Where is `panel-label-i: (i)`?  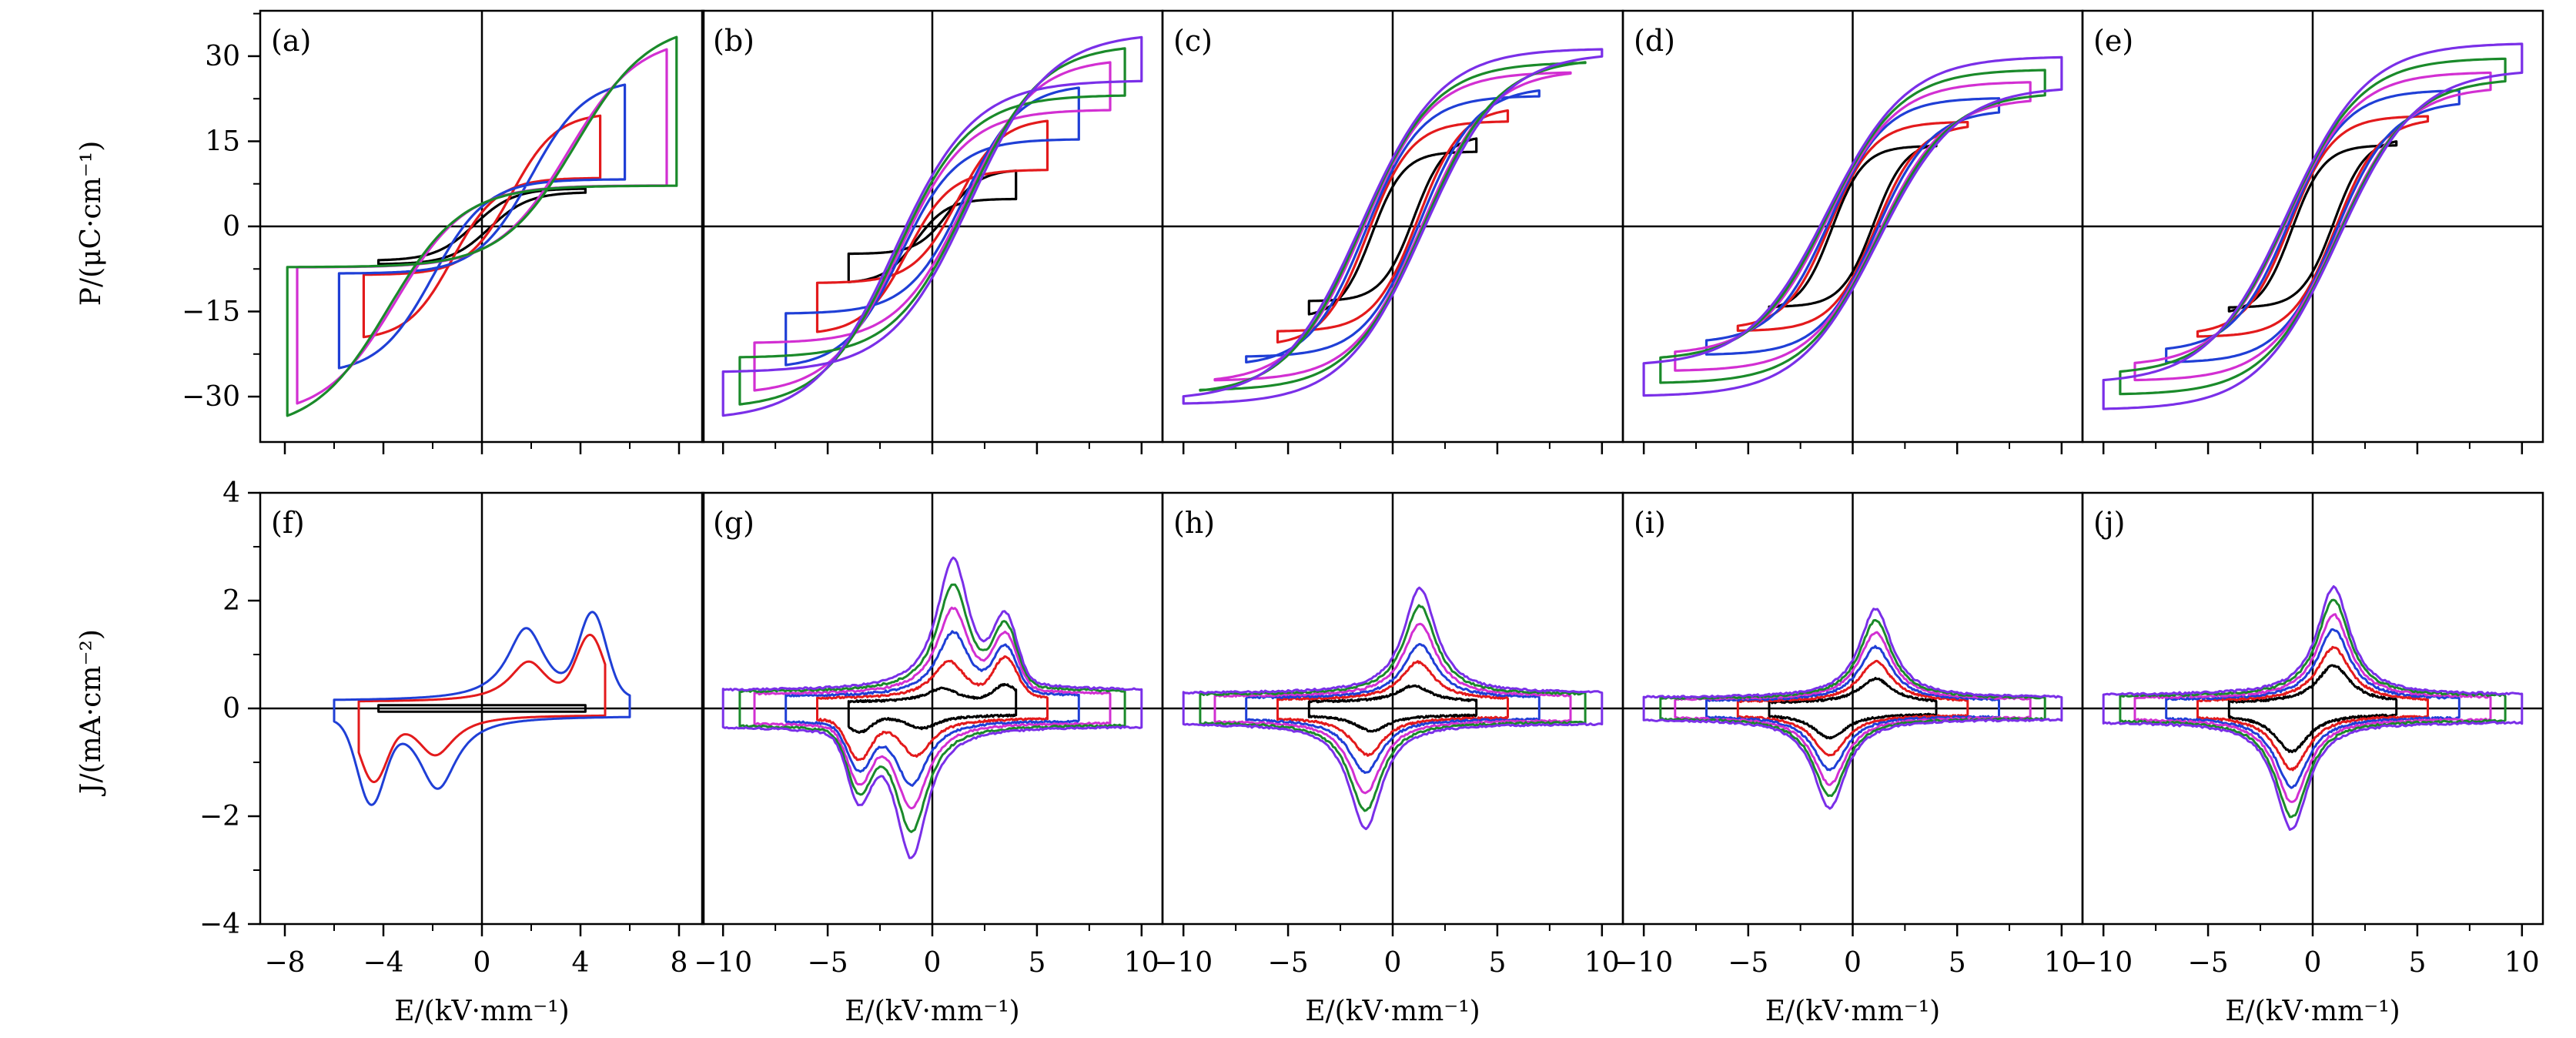 panel-label-i: (i) is located at coordinates (1650, 523).